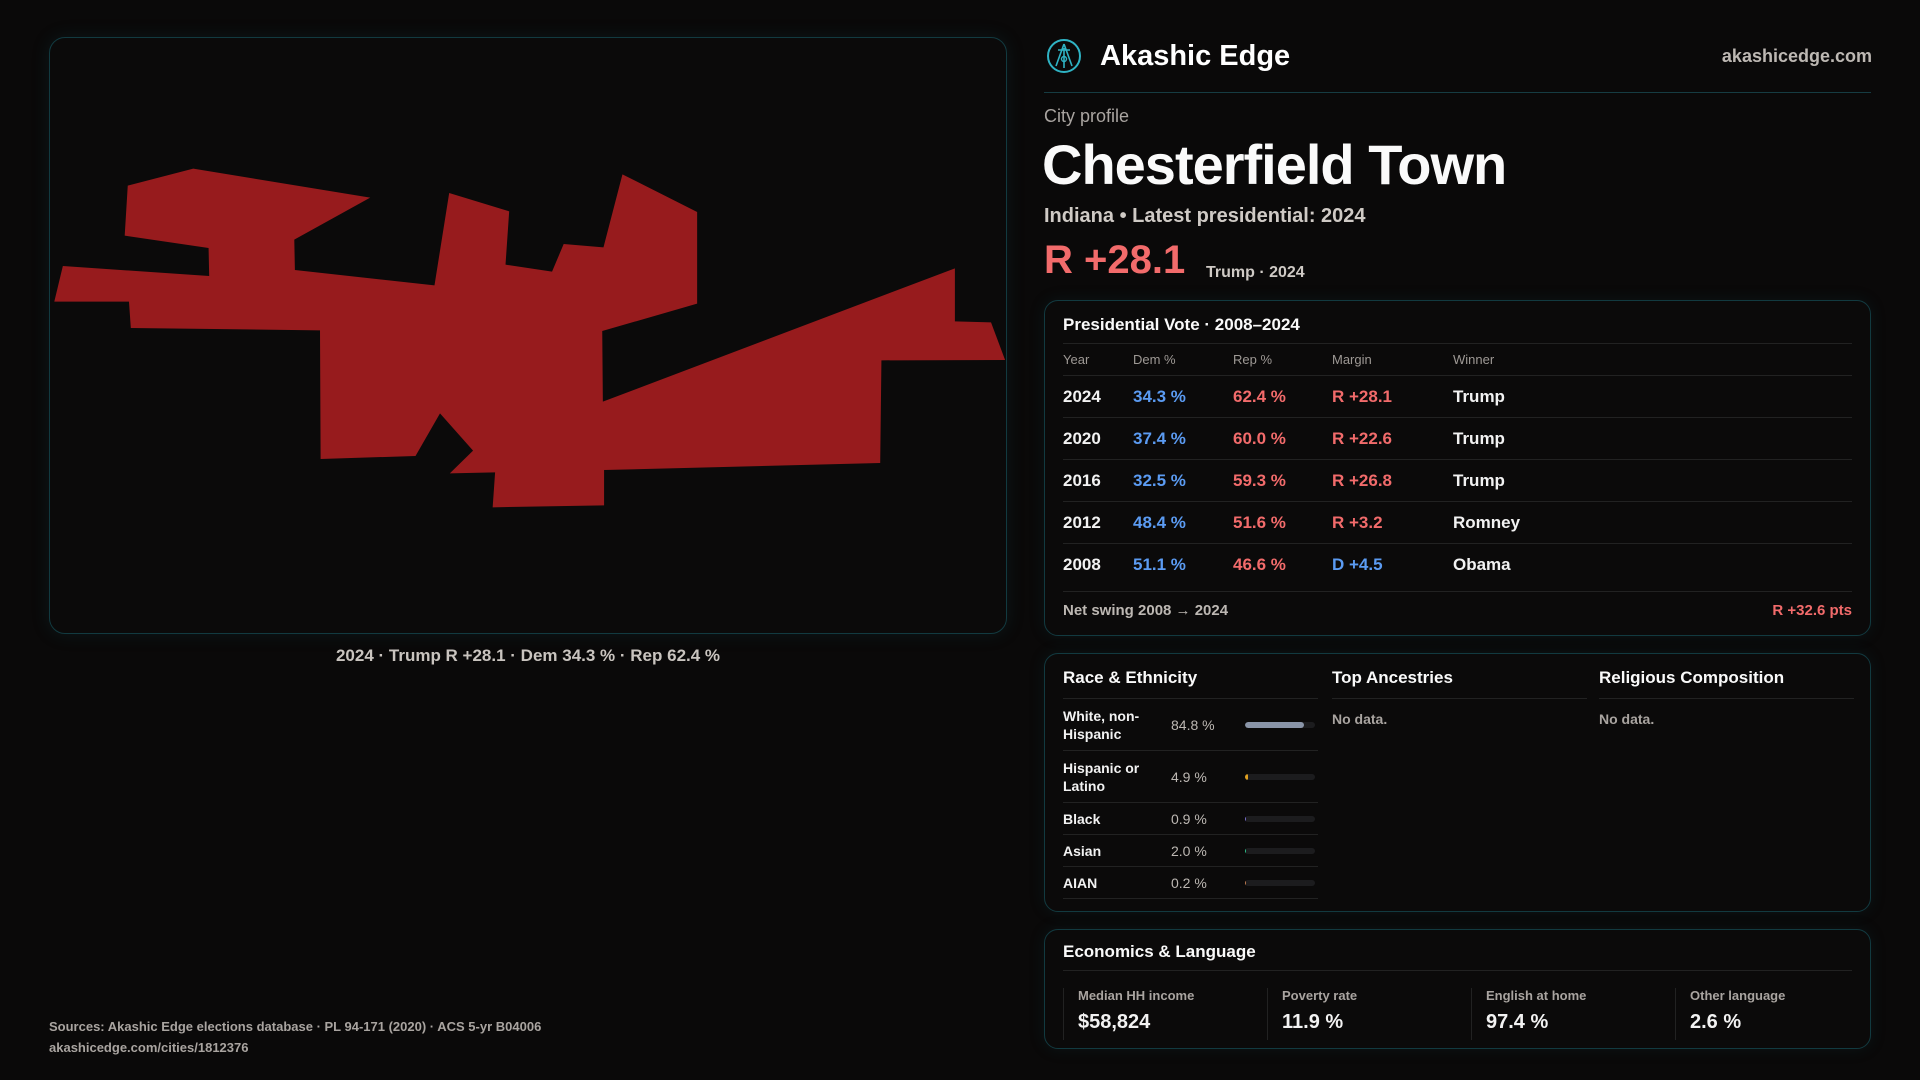  What do you see at coordinates (1362, 396) in the screenshot?
I see `margin: R +28.1` at bounding box center [1362, 396].